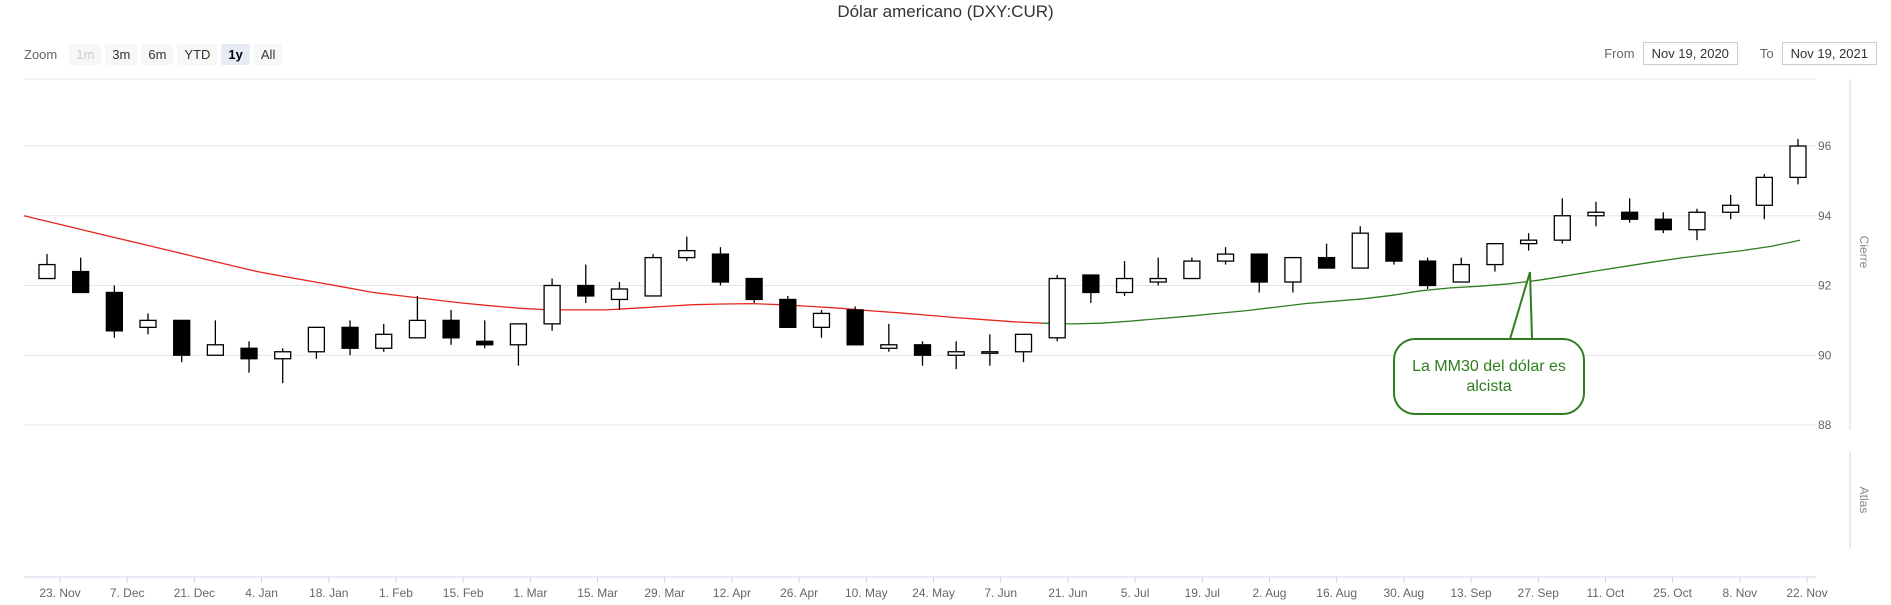 The width and height of the screenshot is (1891, 605). I want to click on zoom-6m-button: 6m, so click(157, 54).